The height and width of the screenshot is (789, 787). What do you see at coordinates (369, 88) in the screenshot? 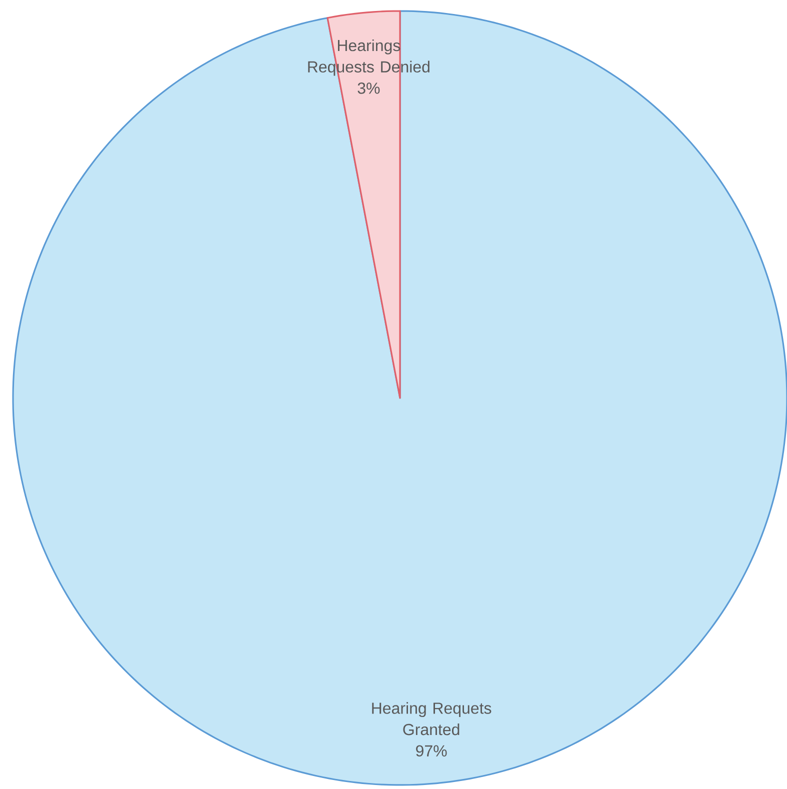
I see `data-label: 3%` at bounding box center [369, 88].